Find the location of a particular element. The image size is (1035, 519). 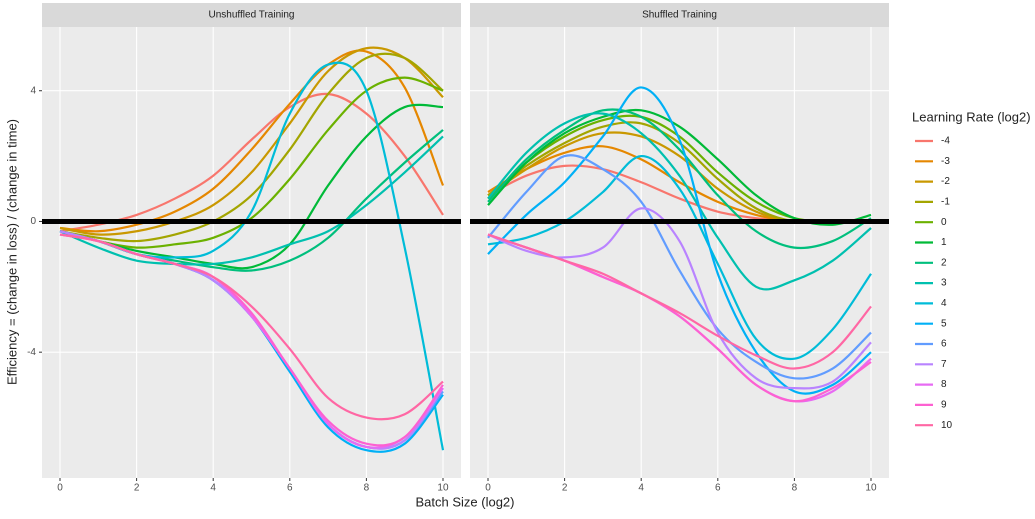

legend-label: -2 is located at coordinates (945, 181).